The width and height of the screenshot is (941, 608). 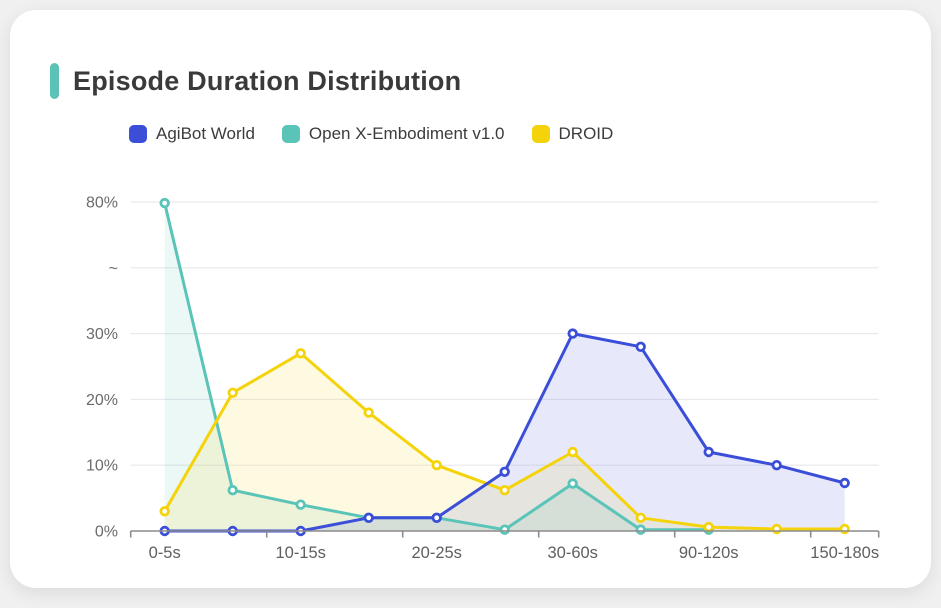 I want to click on x-axis-label: 90-120s, so click(x=709, y=553).